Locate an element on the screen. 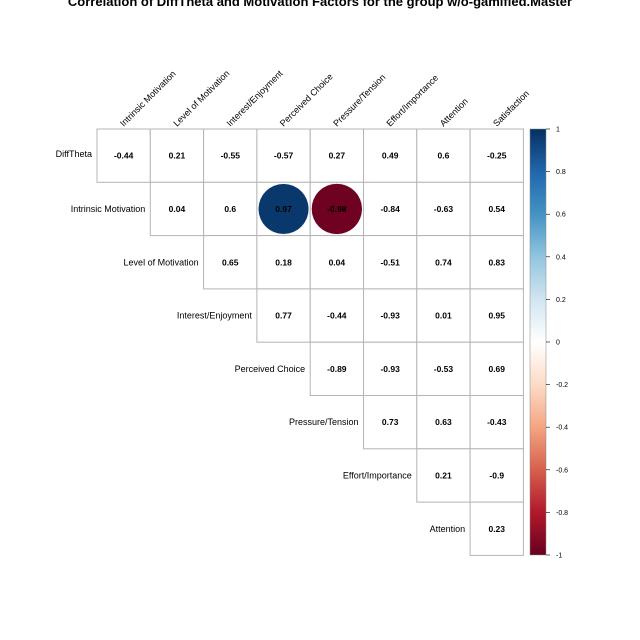 The width and height of the screenshot is (640, 640). row-label-intrinsic-motivation: Intrinsic Motivation is located at coordinates (108, 209).